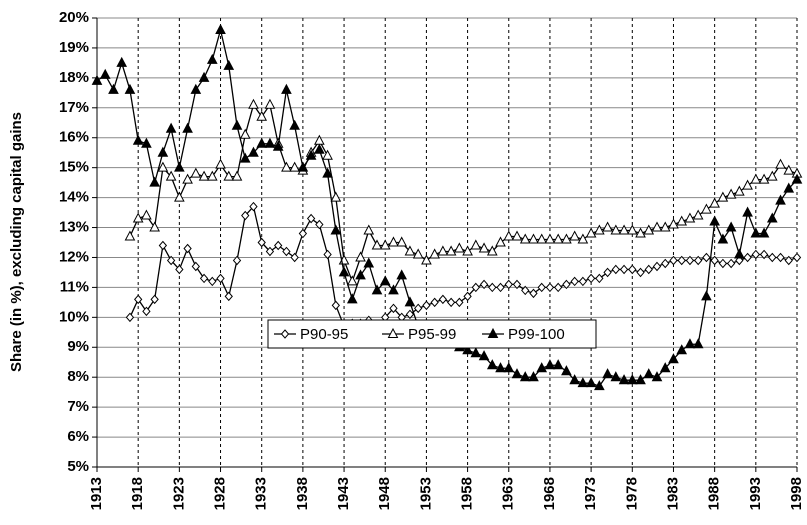 The image size is (807, 525). Describe the element at coordinates (631, 493) in the screenshot. I see `x-tick-label: 1978` at that location.